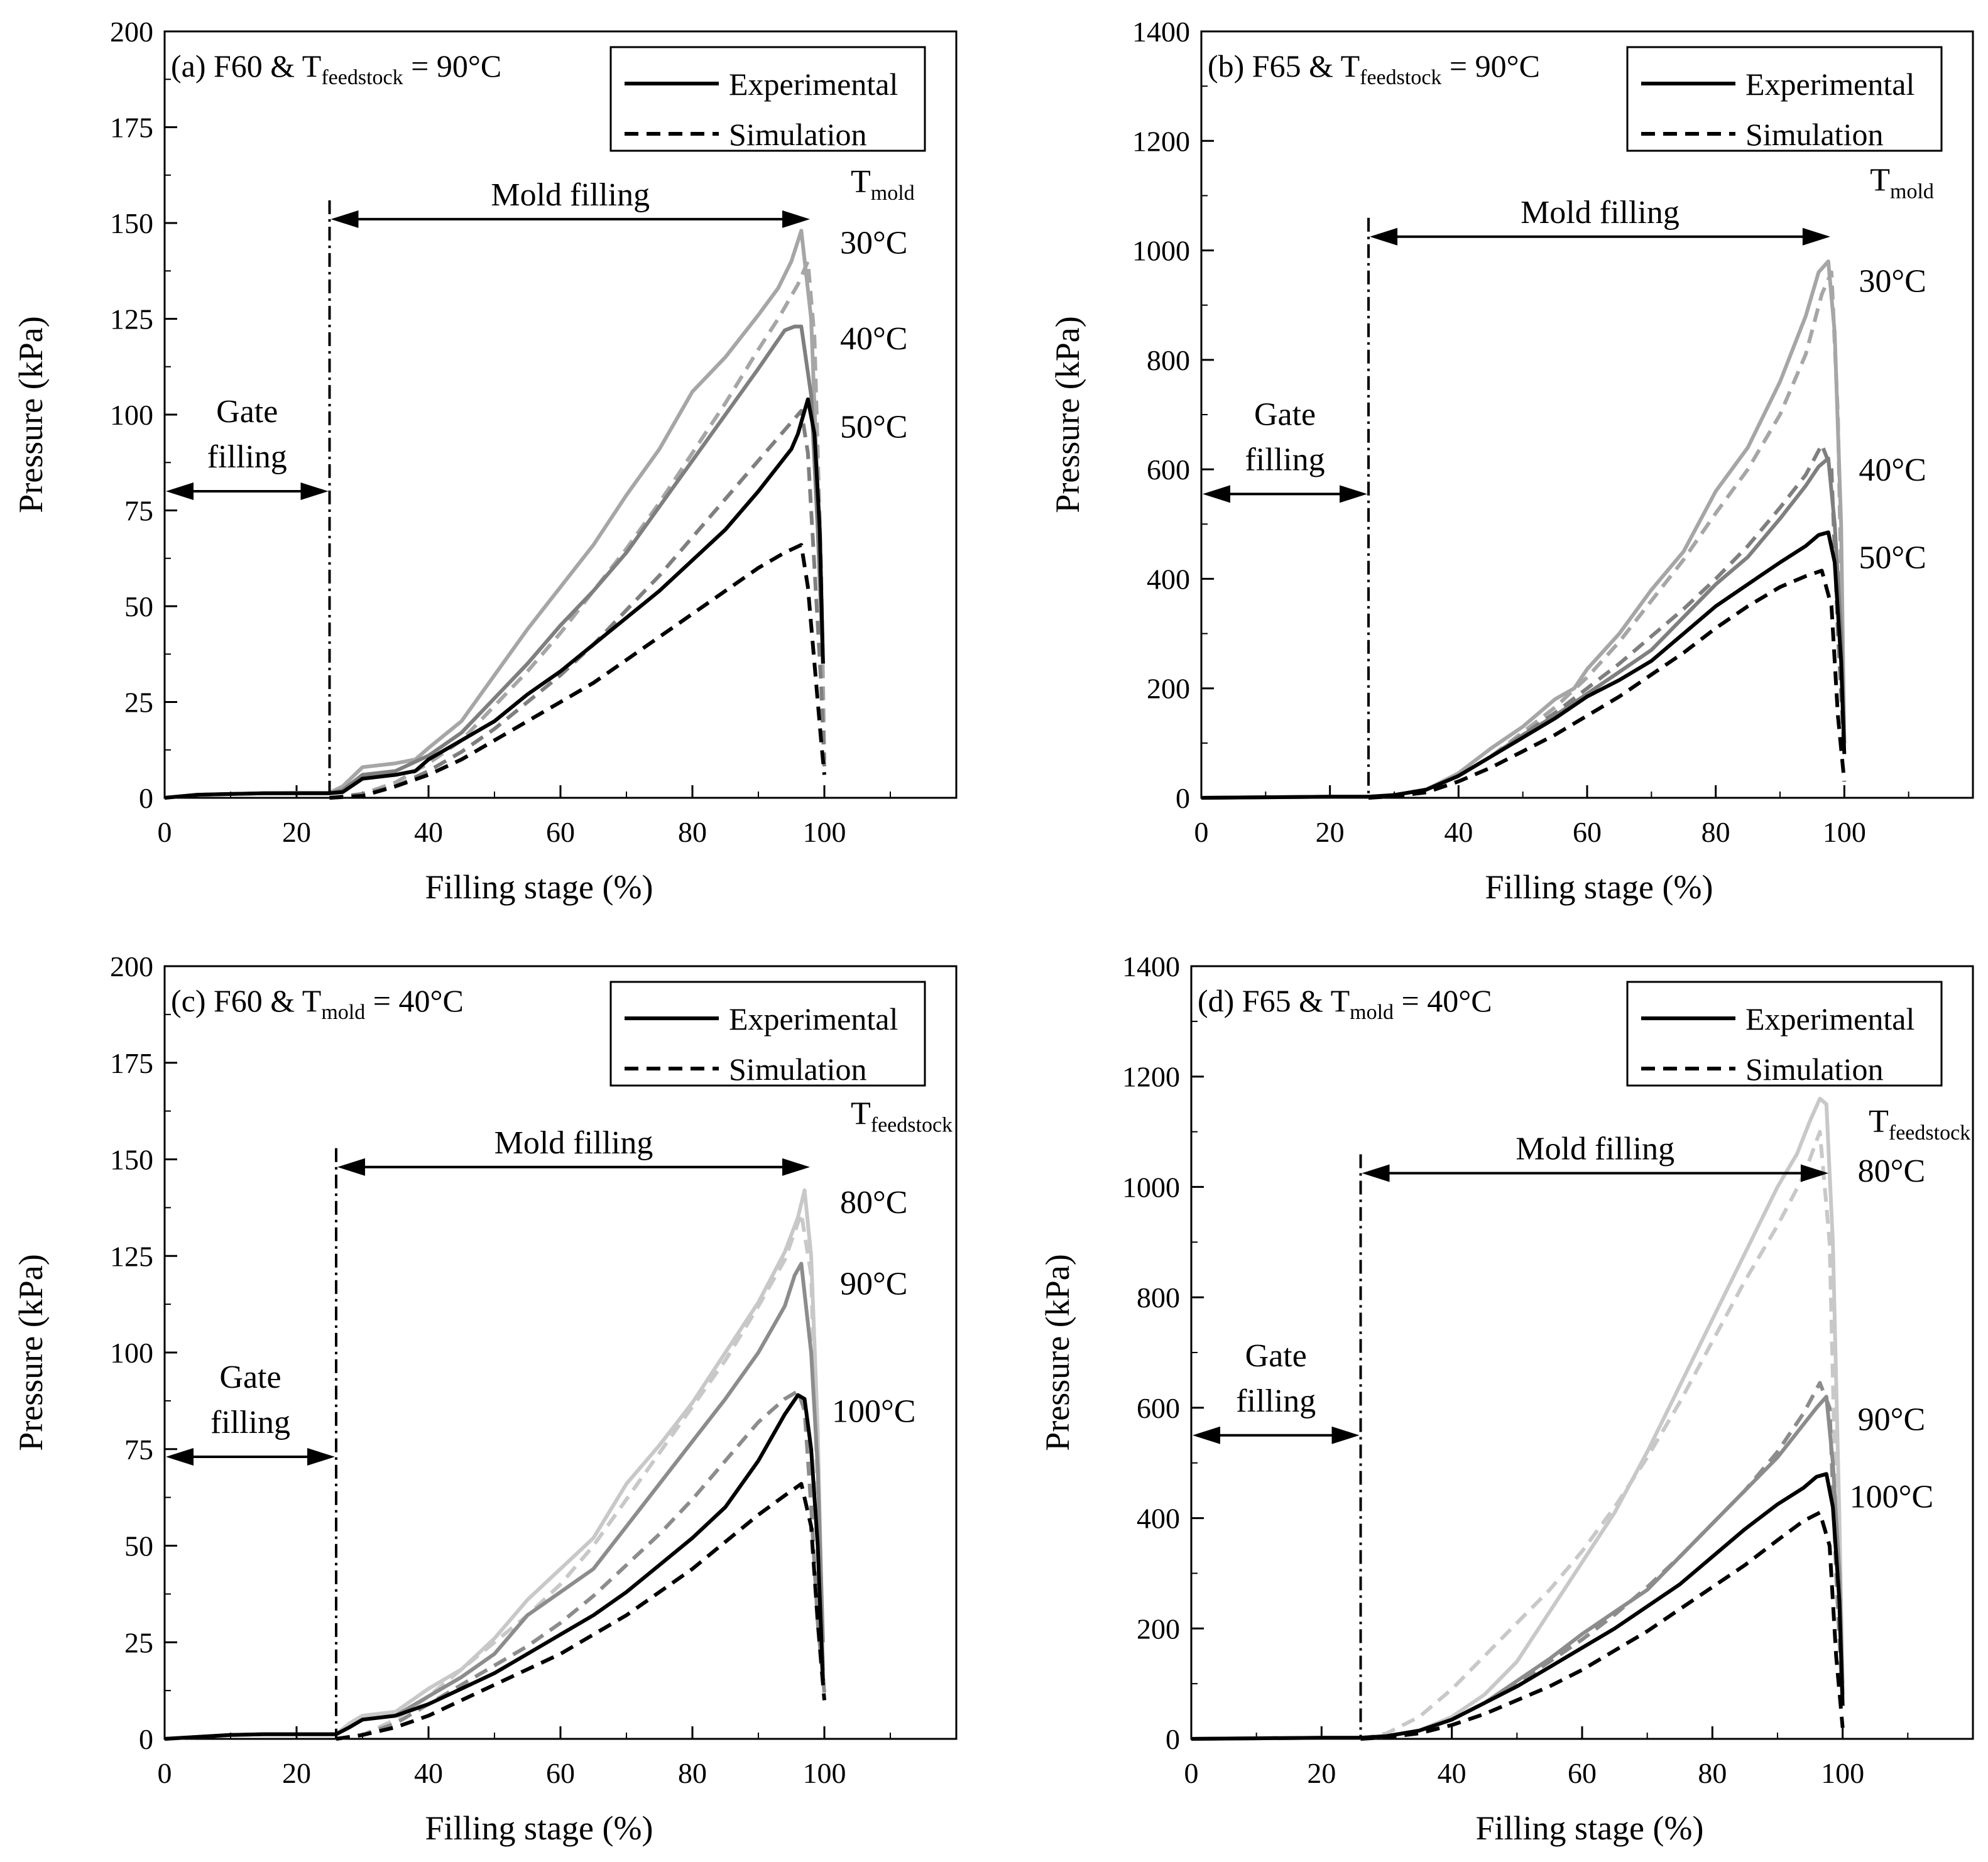 This screenshot has height=1862, width=1988. I want to click on panel-c-group-label: Tfeedstock, so click(902, 1116).